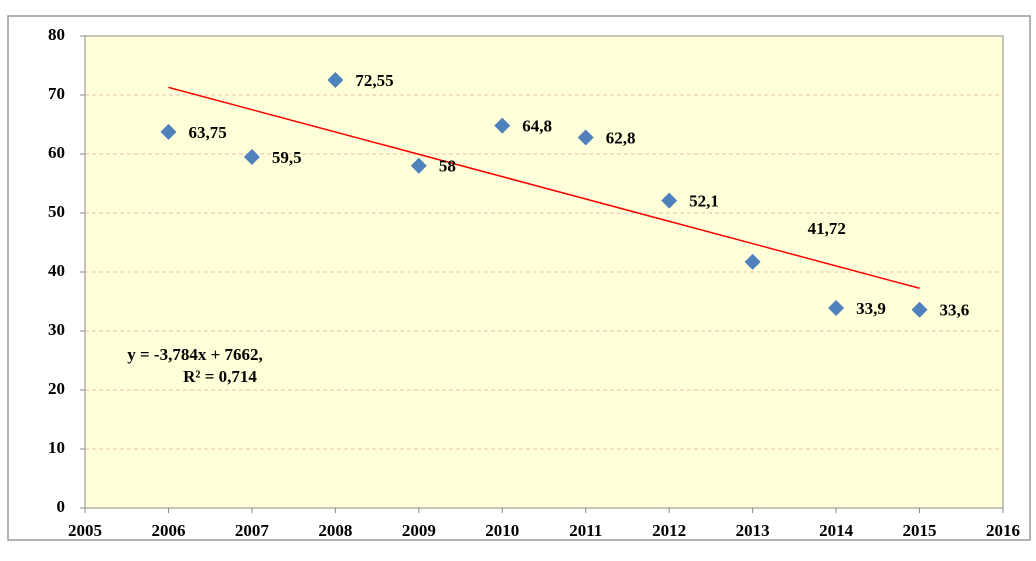  I want to click on x-tick-label: 2014, so click(836, 530).